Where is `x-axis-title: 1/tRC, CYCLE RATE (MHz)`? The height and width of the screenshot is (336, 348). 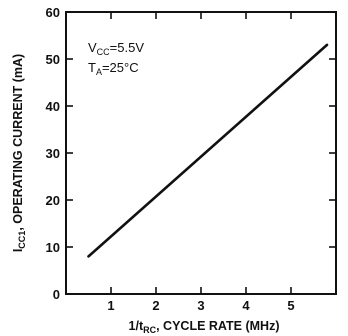 x-axis-title: 1/tRC, CYCLE RATE (MHz) is located at coordinates (204, 327).